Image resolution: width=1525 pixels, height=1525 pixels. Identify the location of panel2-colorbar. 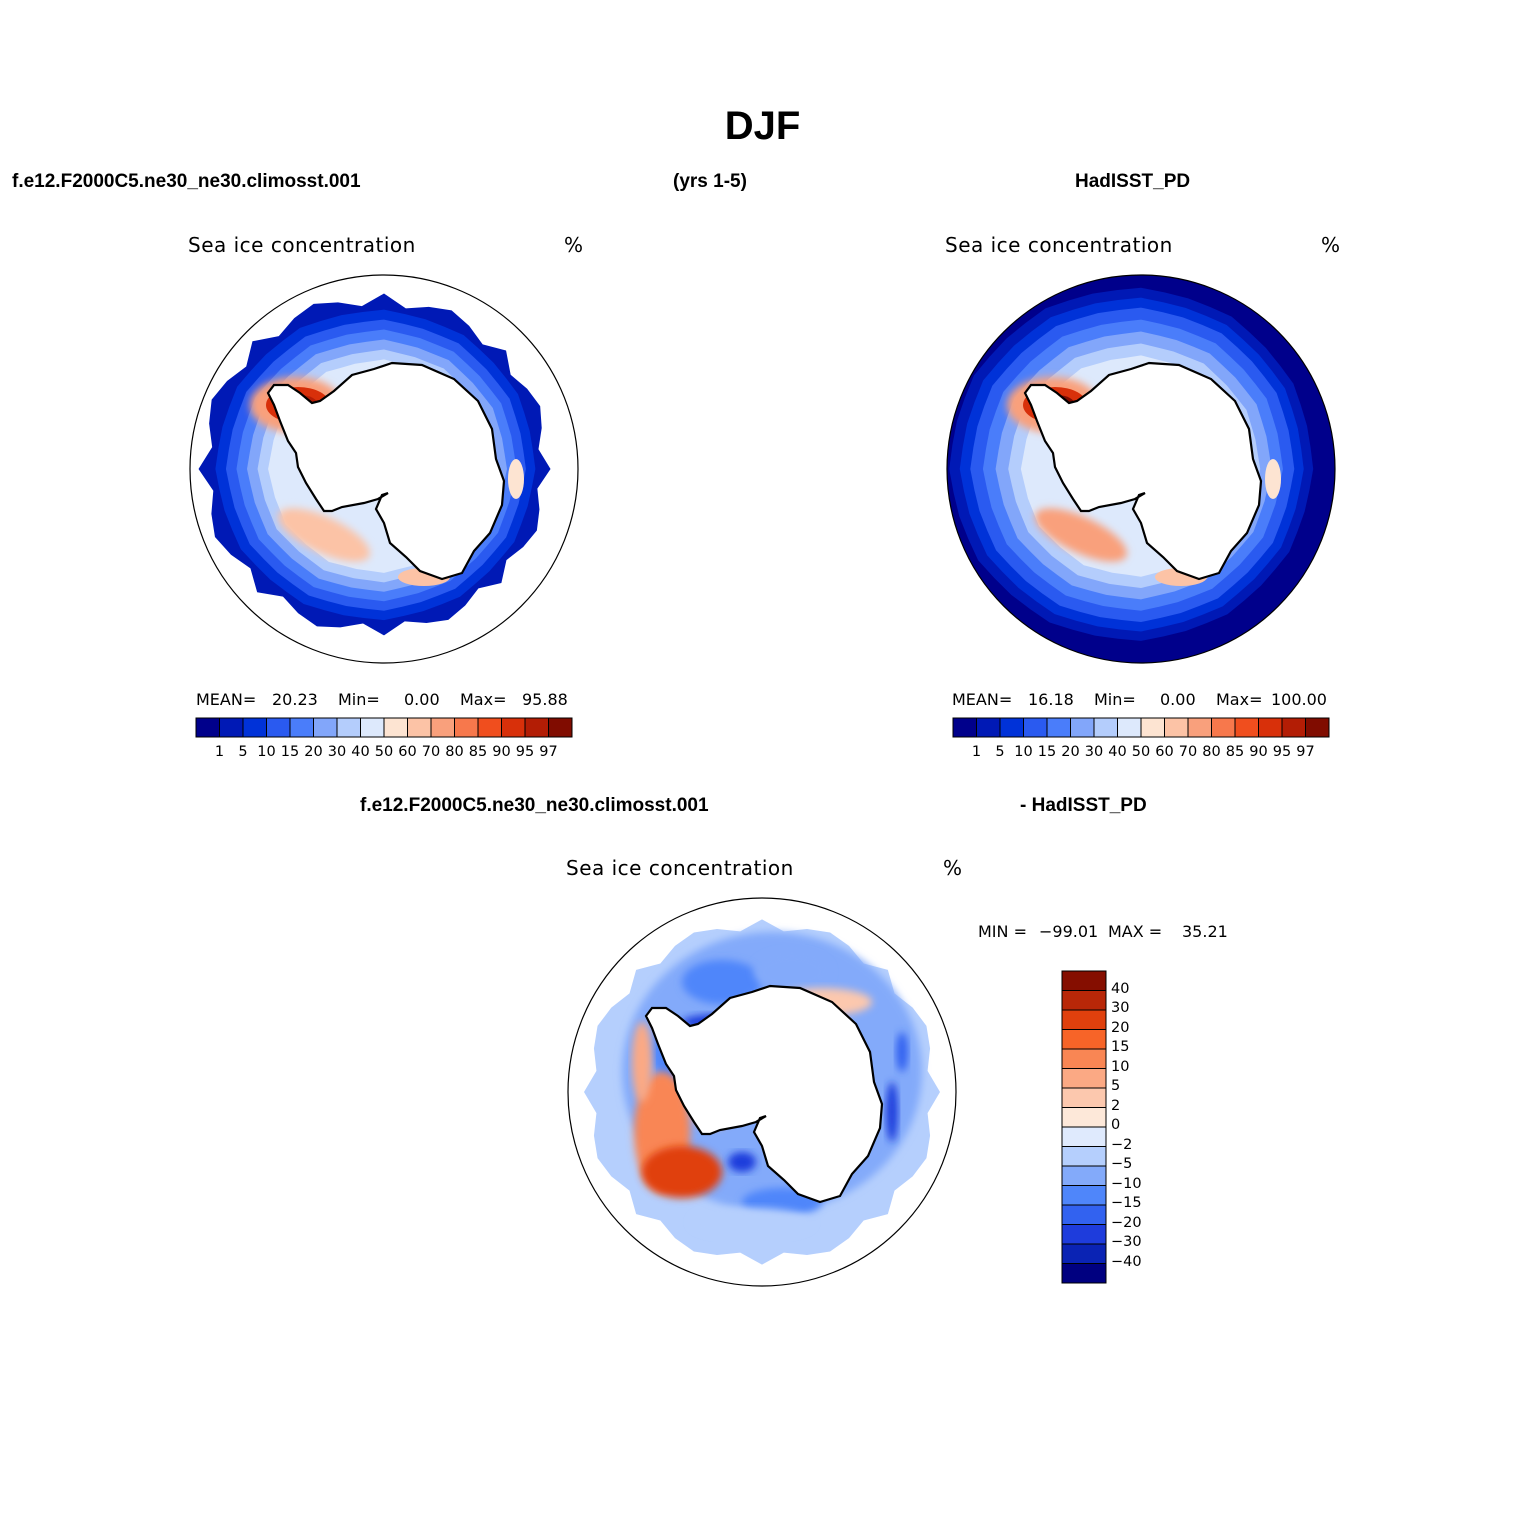
(1141, 727).